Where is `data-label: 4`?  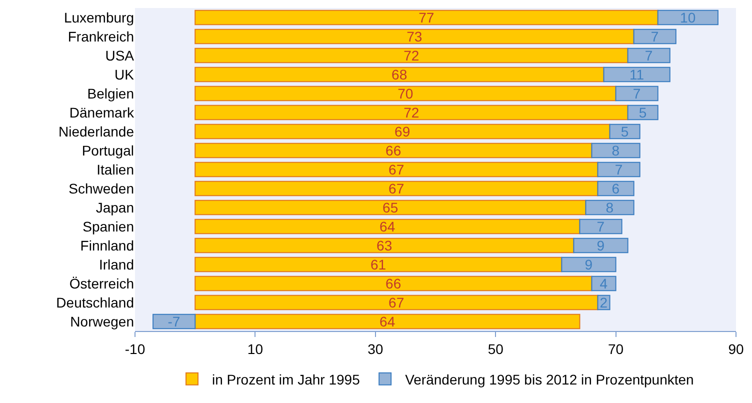
data-label: 4 is located at coordinates (604, 284).